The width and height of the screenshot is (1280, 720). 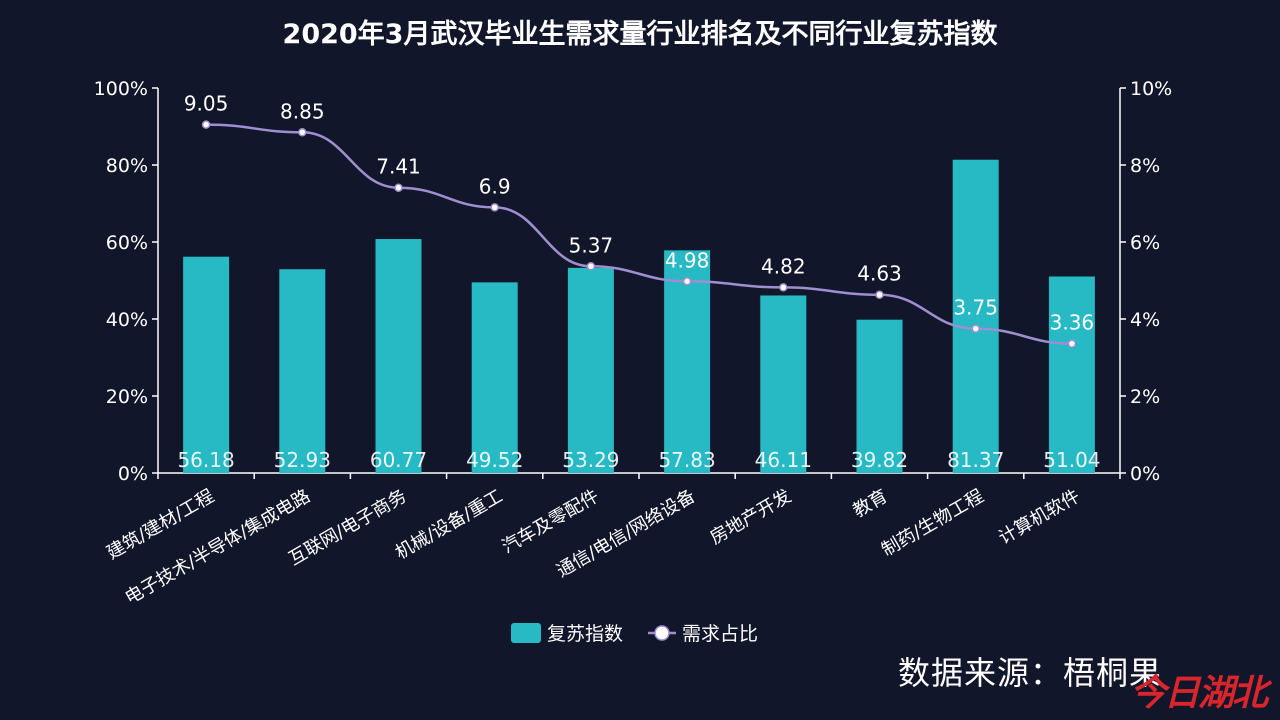 What do you see at coordinates (127, 166) in the screenshot?
I see `left-tick-label: 80%` at bounding box center [127, 166].